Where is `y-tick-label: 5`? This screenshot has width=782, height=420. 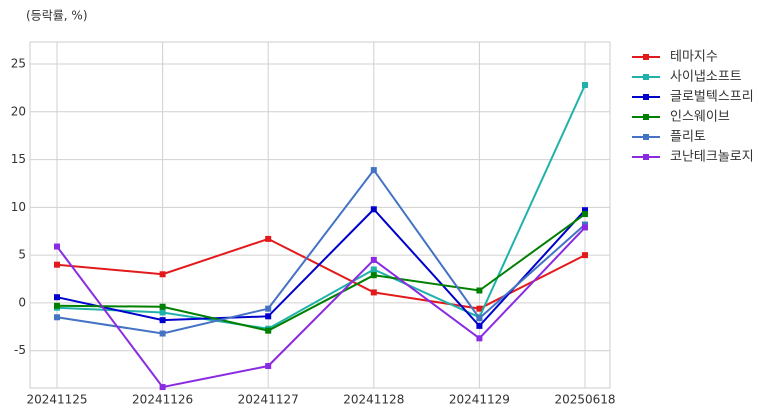
y-tick-label: 5 is located at coordinates (22, 255).